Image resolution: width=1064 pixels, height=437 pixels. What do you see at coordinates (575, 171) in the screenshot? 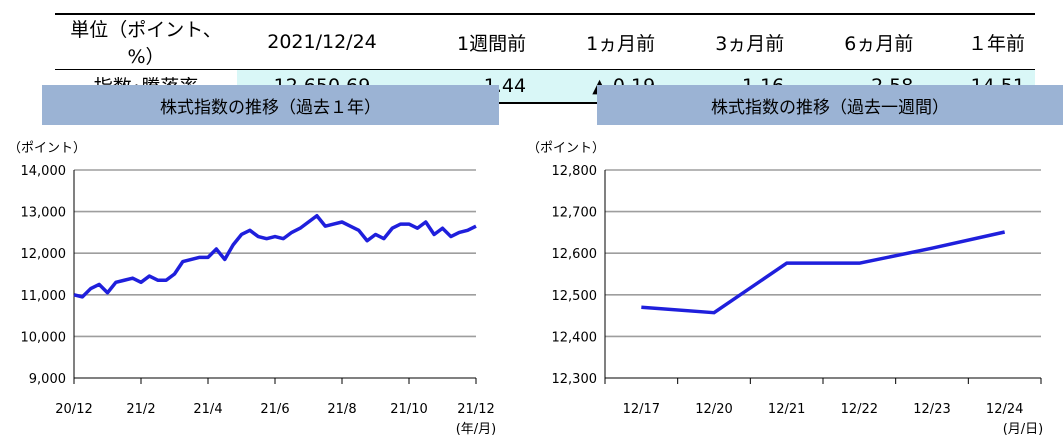
I see `y-tick-label: 12,800` at bounding box center [575, 171].